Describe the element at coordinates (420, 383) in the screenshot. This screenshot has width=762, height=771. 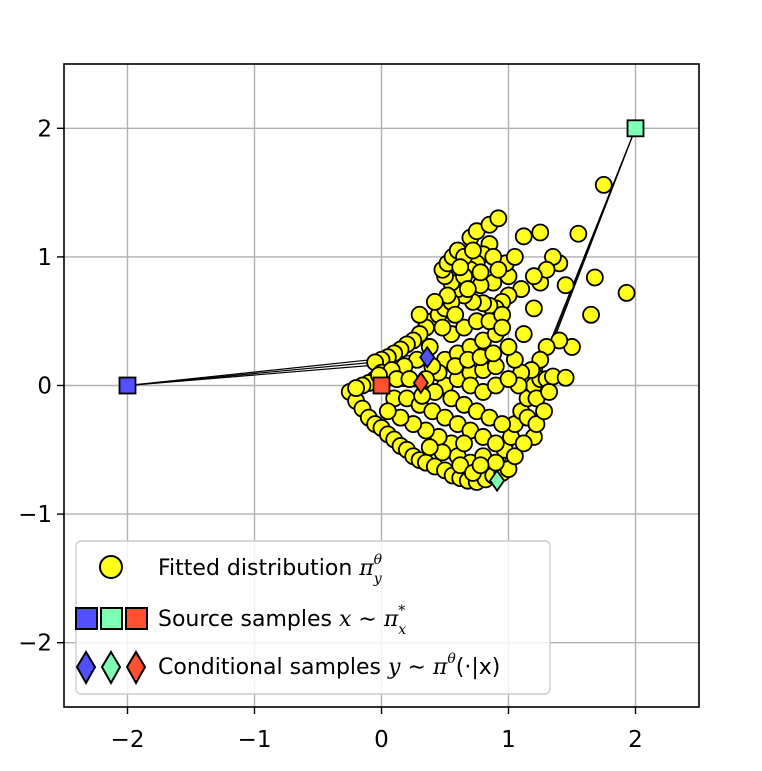
I see `conditional-sample-red` at that location.